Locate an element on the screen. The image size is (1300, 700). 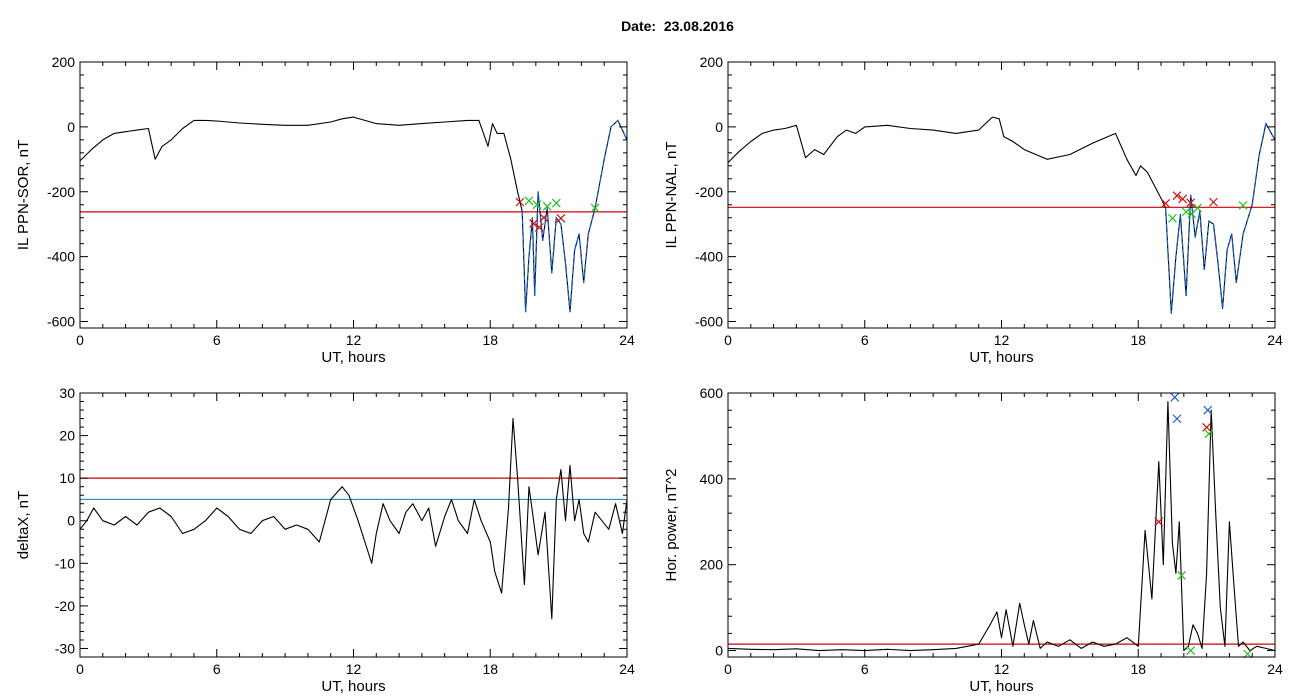
y-tick-label: 10 is located at coordinates (67, 478).